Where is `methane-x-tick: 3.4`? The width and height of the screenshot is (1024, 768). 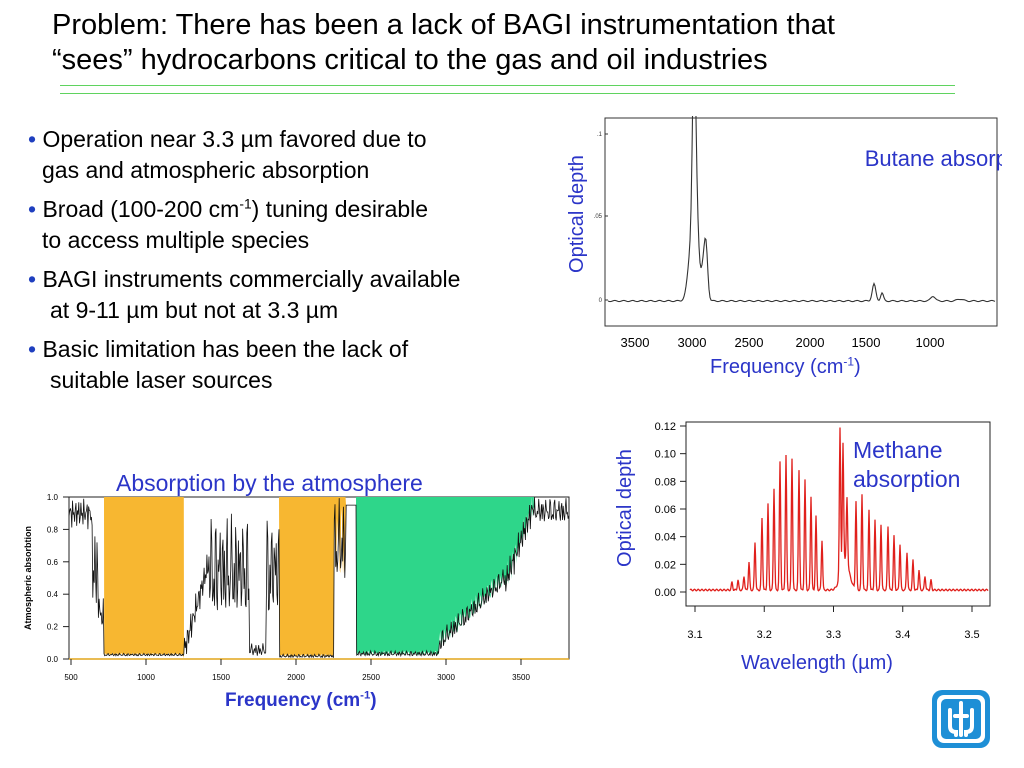
methane-x-tick: 3.4 is located at coordinates (902, 635).